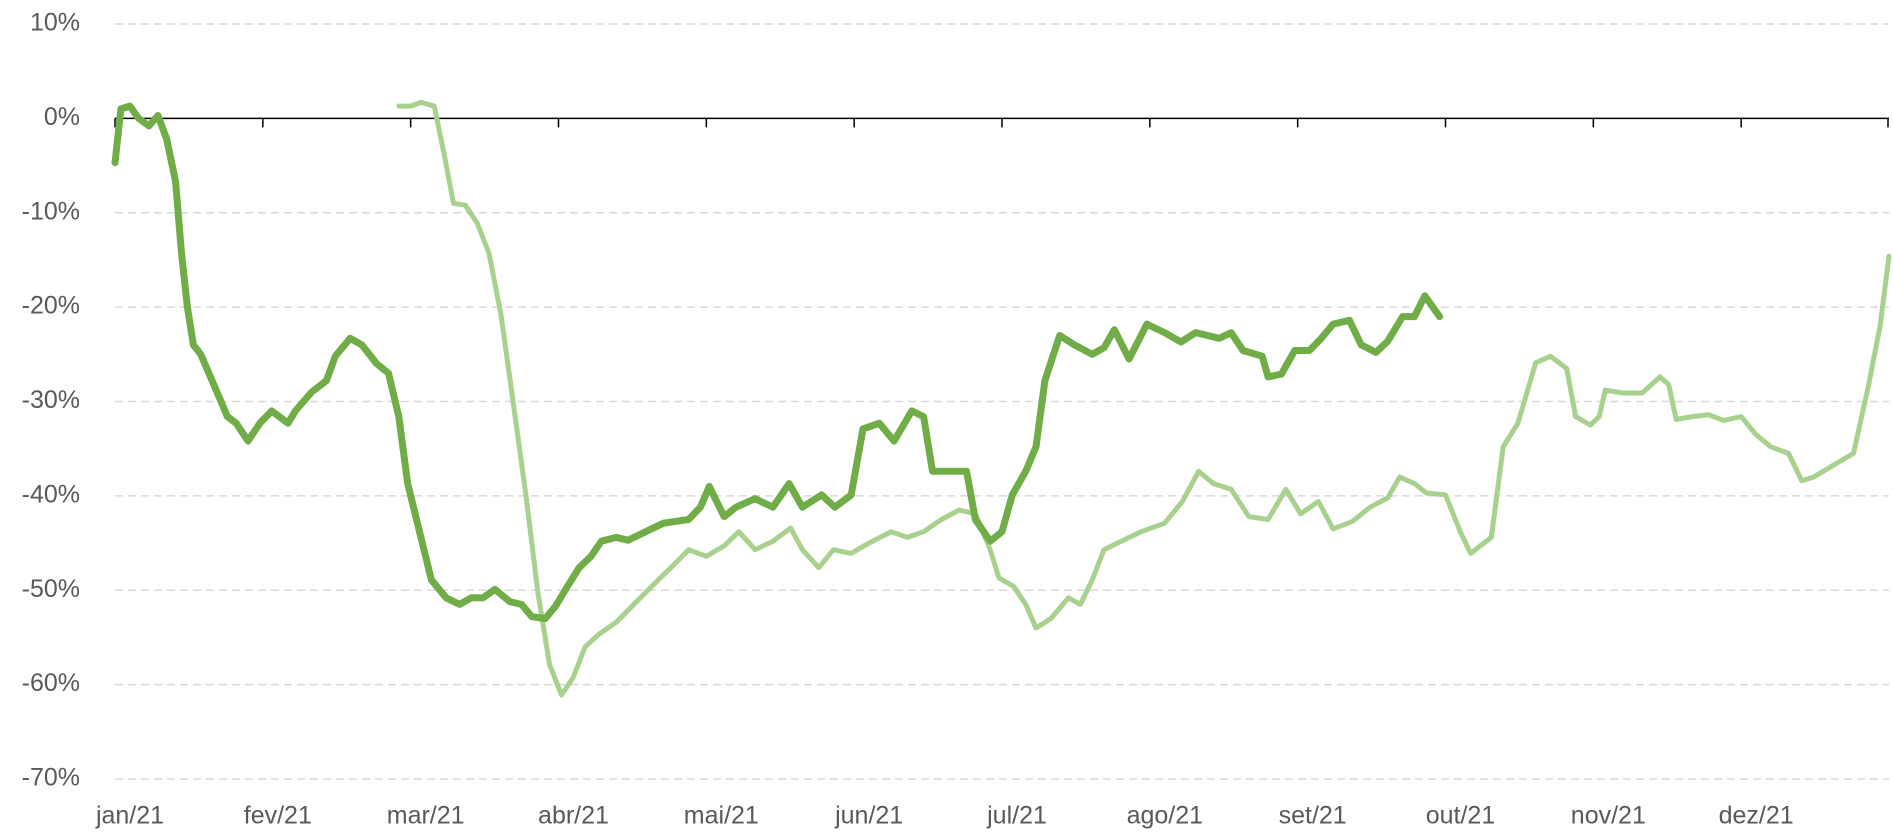 The height and width of the screenshot is (832, 1893). I want to click on y-tick-label: -50%, so click(51, 589).